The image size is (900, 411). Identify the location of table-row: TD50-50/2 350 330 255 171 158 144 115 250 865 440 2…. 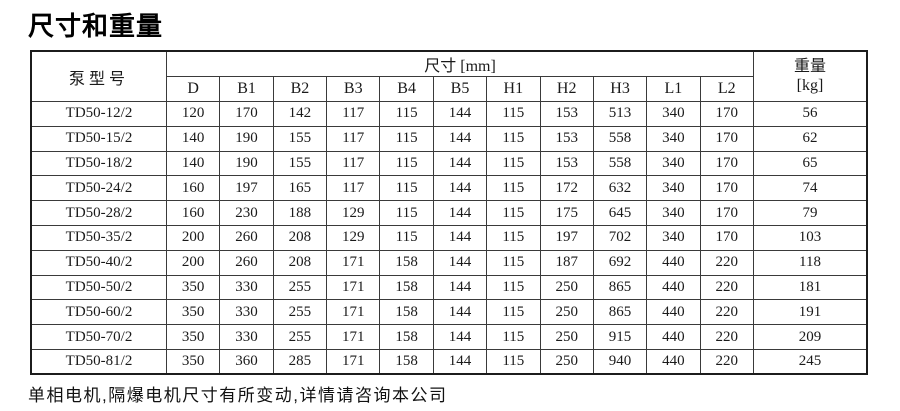
(449, 287).